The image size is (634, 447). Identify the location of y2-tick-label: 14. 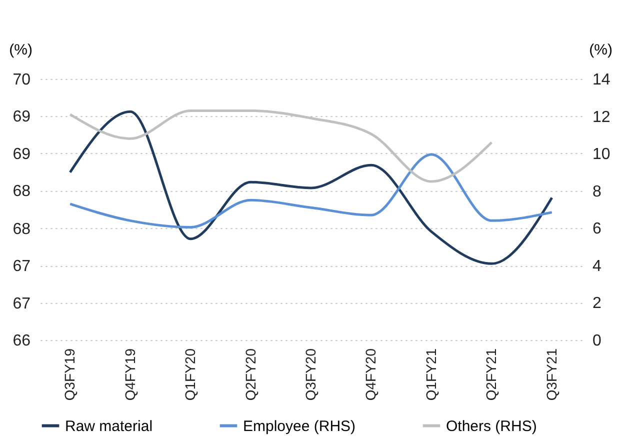
(601, 80).